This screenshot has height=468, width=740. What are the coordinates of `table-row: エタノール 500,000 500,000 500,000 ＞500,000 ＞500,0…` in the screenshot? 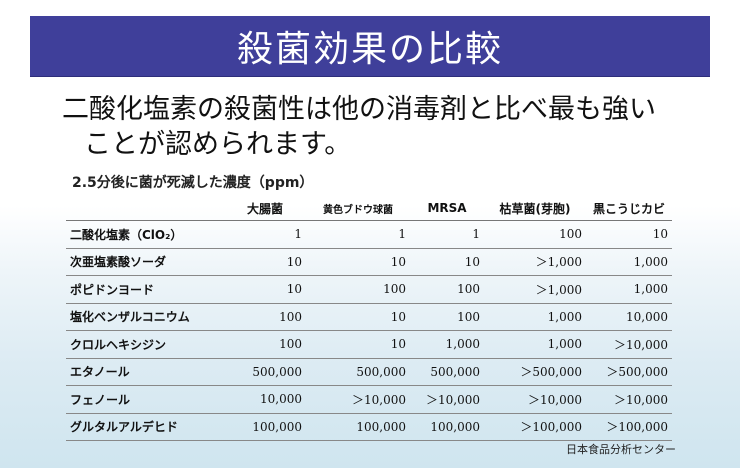 It's located at (369, 372).